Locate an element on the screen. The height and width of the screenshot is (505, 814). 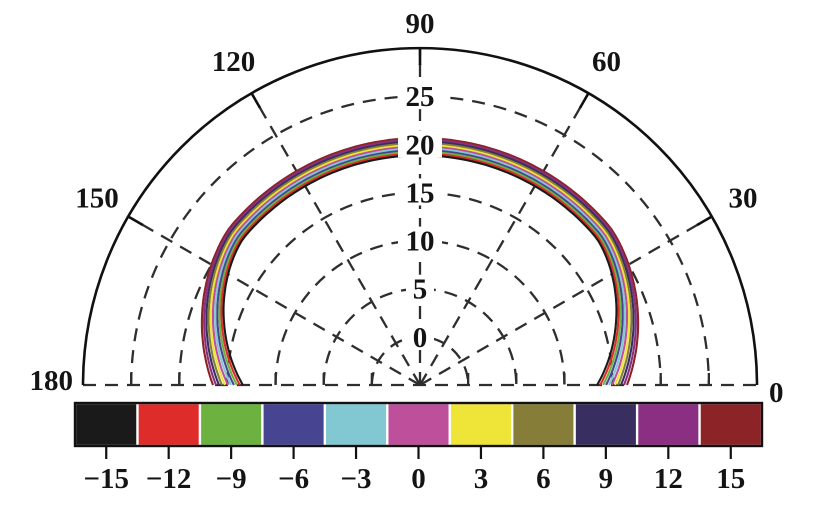
angle-tick-label: 180 is located at coordinates (52, 381).